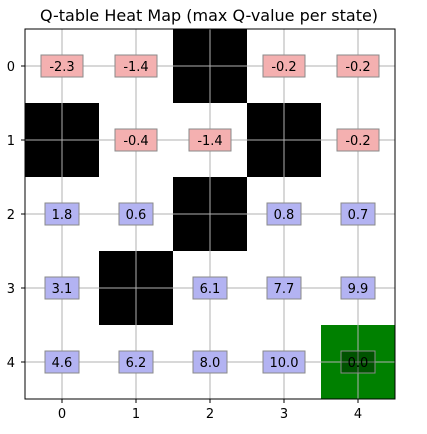 The image size is (427, 434). I want to click on value-label-1-4: -0.2, so click(357, 141).